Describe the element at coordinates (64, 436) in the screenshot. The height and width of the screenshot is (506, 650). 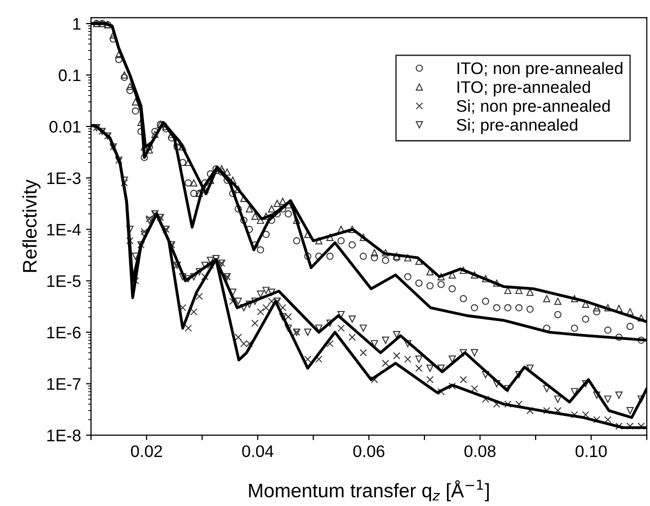
I see `y-tick-label: 1E-8` at that location.